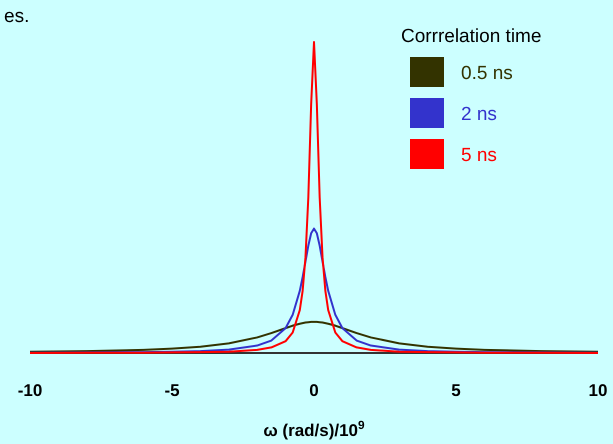 The width and height of the screenshot is (613, 444). What do you see at coordinates (598, 390) in the screenshot?
I see `x-tick-label: 10` at bounding box center [598, 390].